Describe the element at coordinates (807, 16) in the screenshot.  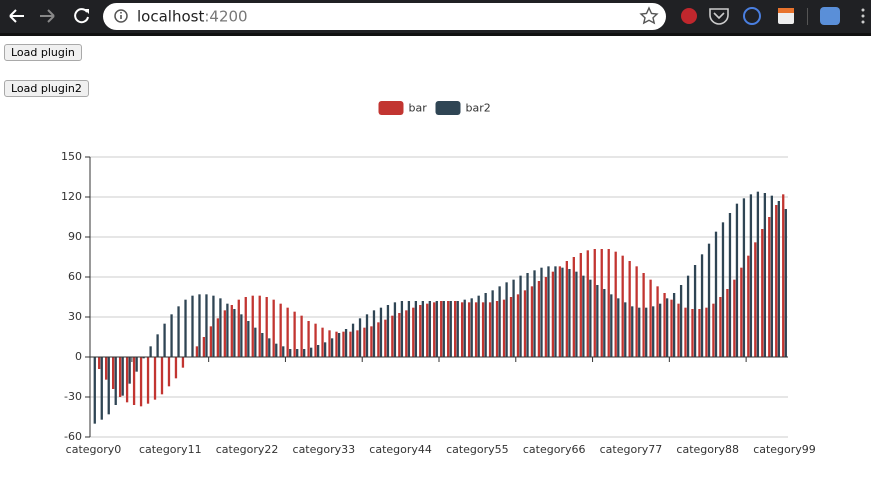
I see `toolbar-separator` at that location.